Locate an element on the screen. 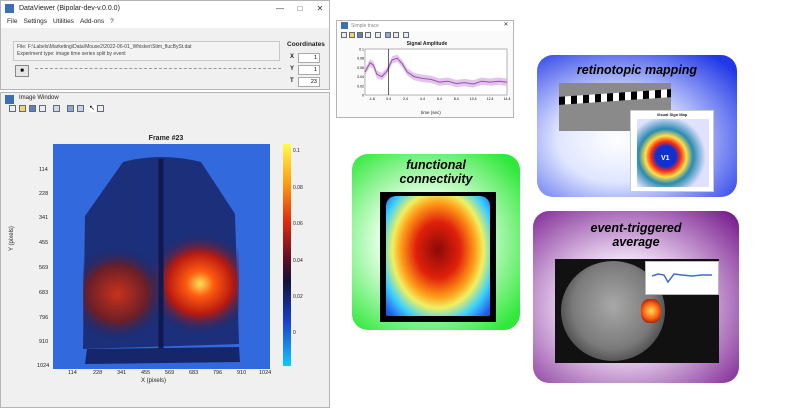  x-tick: 228 is located at coordinates (98, 373).